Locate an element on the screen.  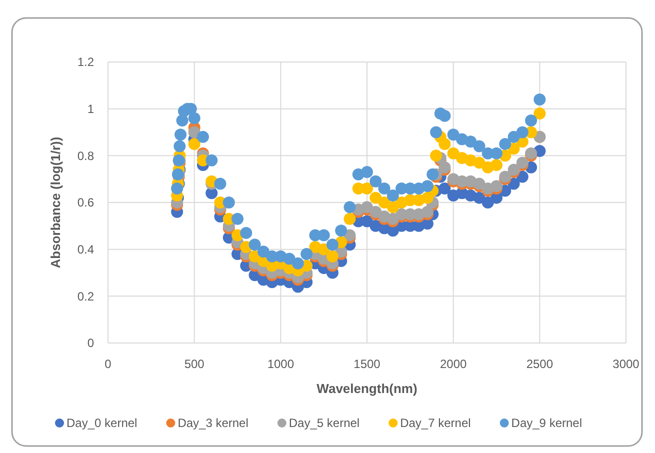
legend-label: Day_0 kernel is located at coordinates (102, 423).